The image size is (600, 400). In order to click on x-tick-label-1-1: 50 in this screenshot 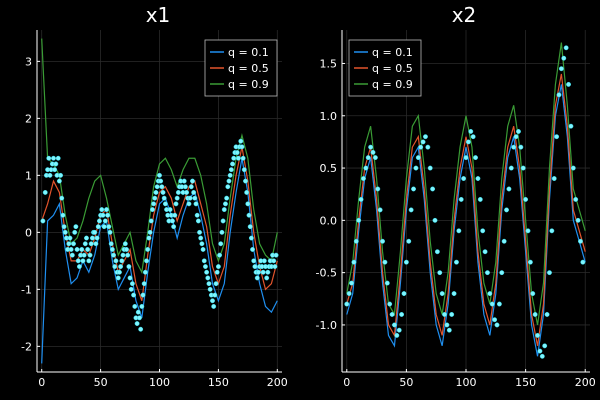, I will do `click(406, 382)`.